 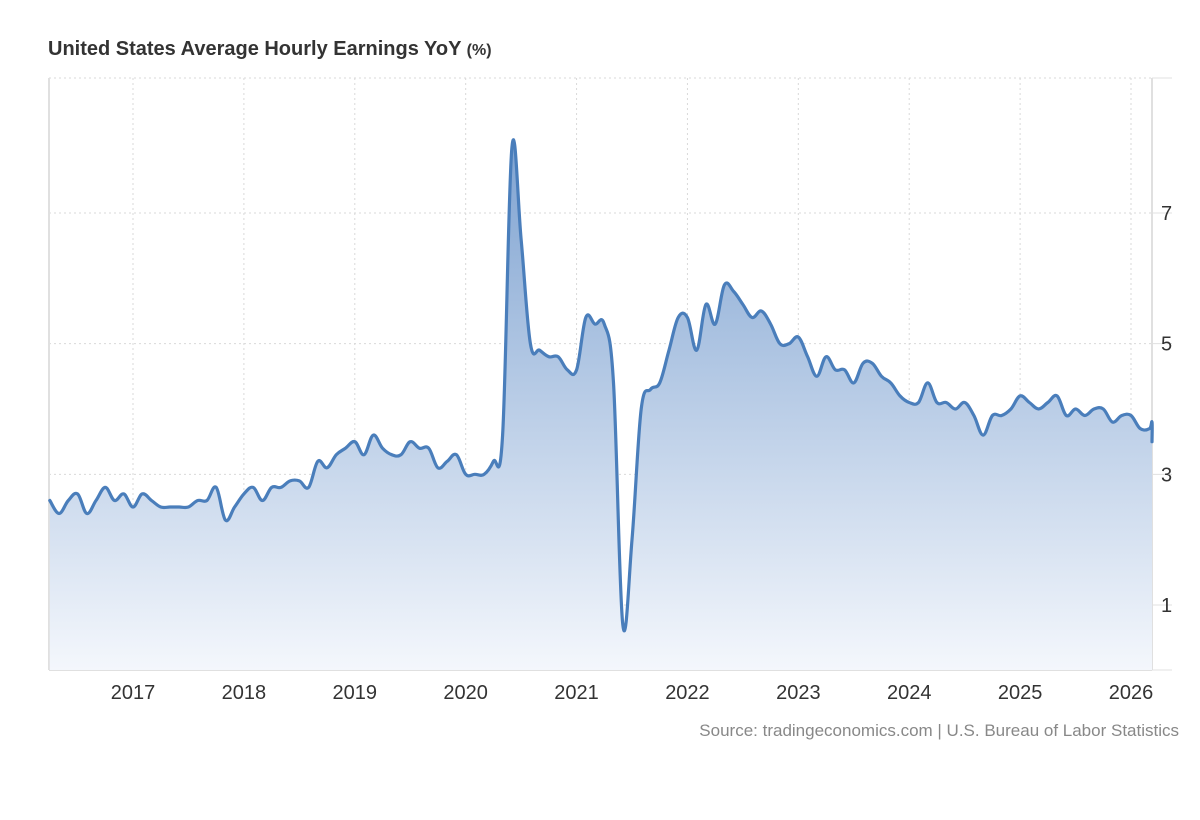 I want to click on x-tick-label: 2025, so click(x=1020, y=693).